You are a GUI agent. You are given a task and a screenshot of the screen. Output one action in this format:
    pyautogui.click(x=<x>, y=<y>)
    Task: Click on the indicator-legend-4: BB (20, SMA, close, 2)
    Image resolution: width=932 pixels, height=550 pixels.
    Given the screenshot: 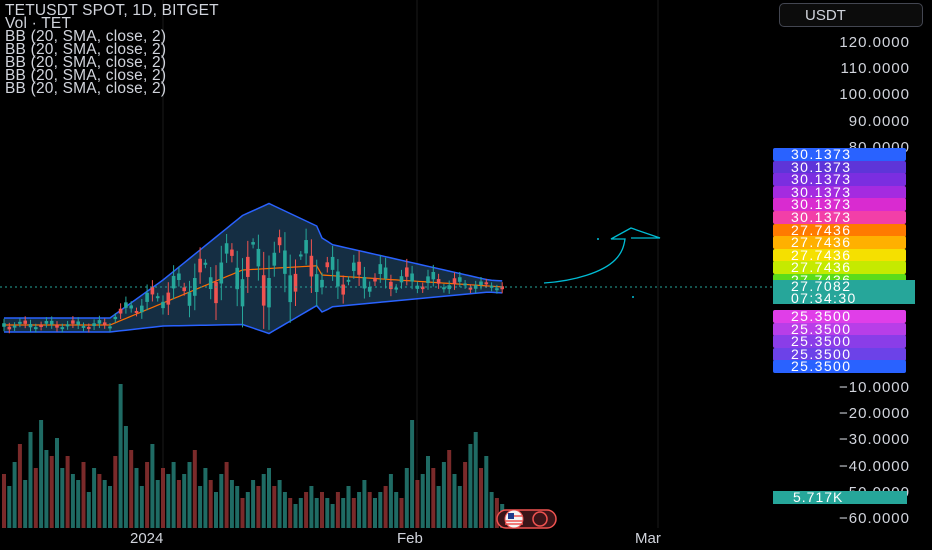 What is the action you would take?
    pyautogui.click(x=86, y=75)
    